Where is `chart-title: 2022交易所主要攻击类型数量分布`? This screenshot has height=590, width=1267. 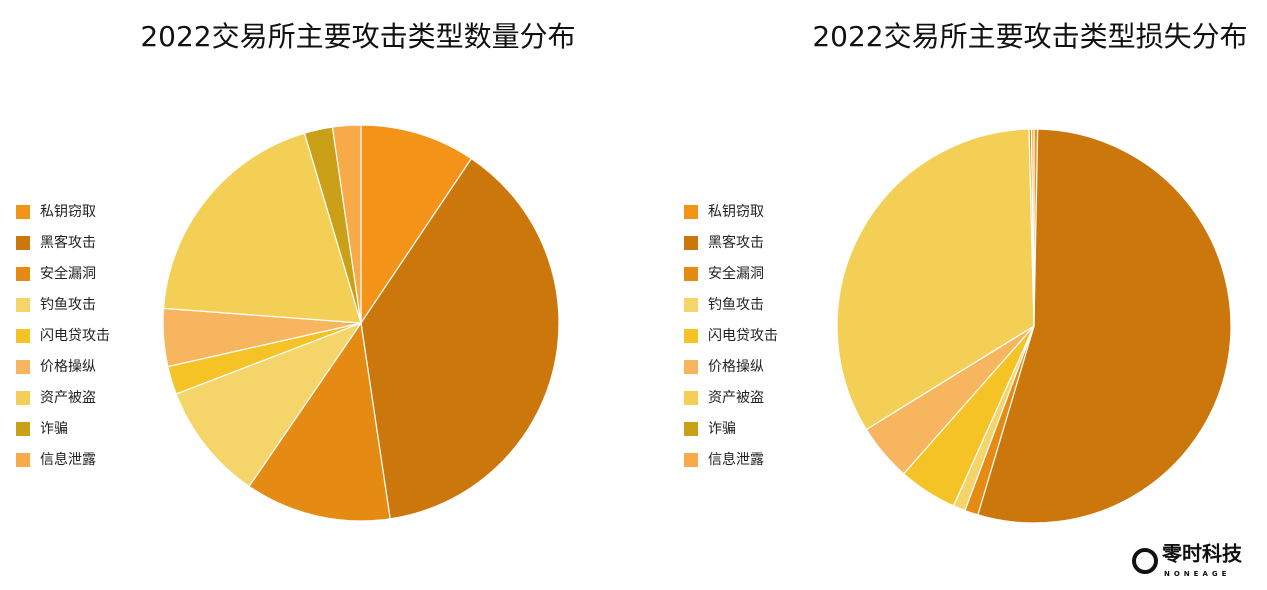 chart-title: 2022交易所主要攻击类型数量分布 is located at coordinates (357, 36).